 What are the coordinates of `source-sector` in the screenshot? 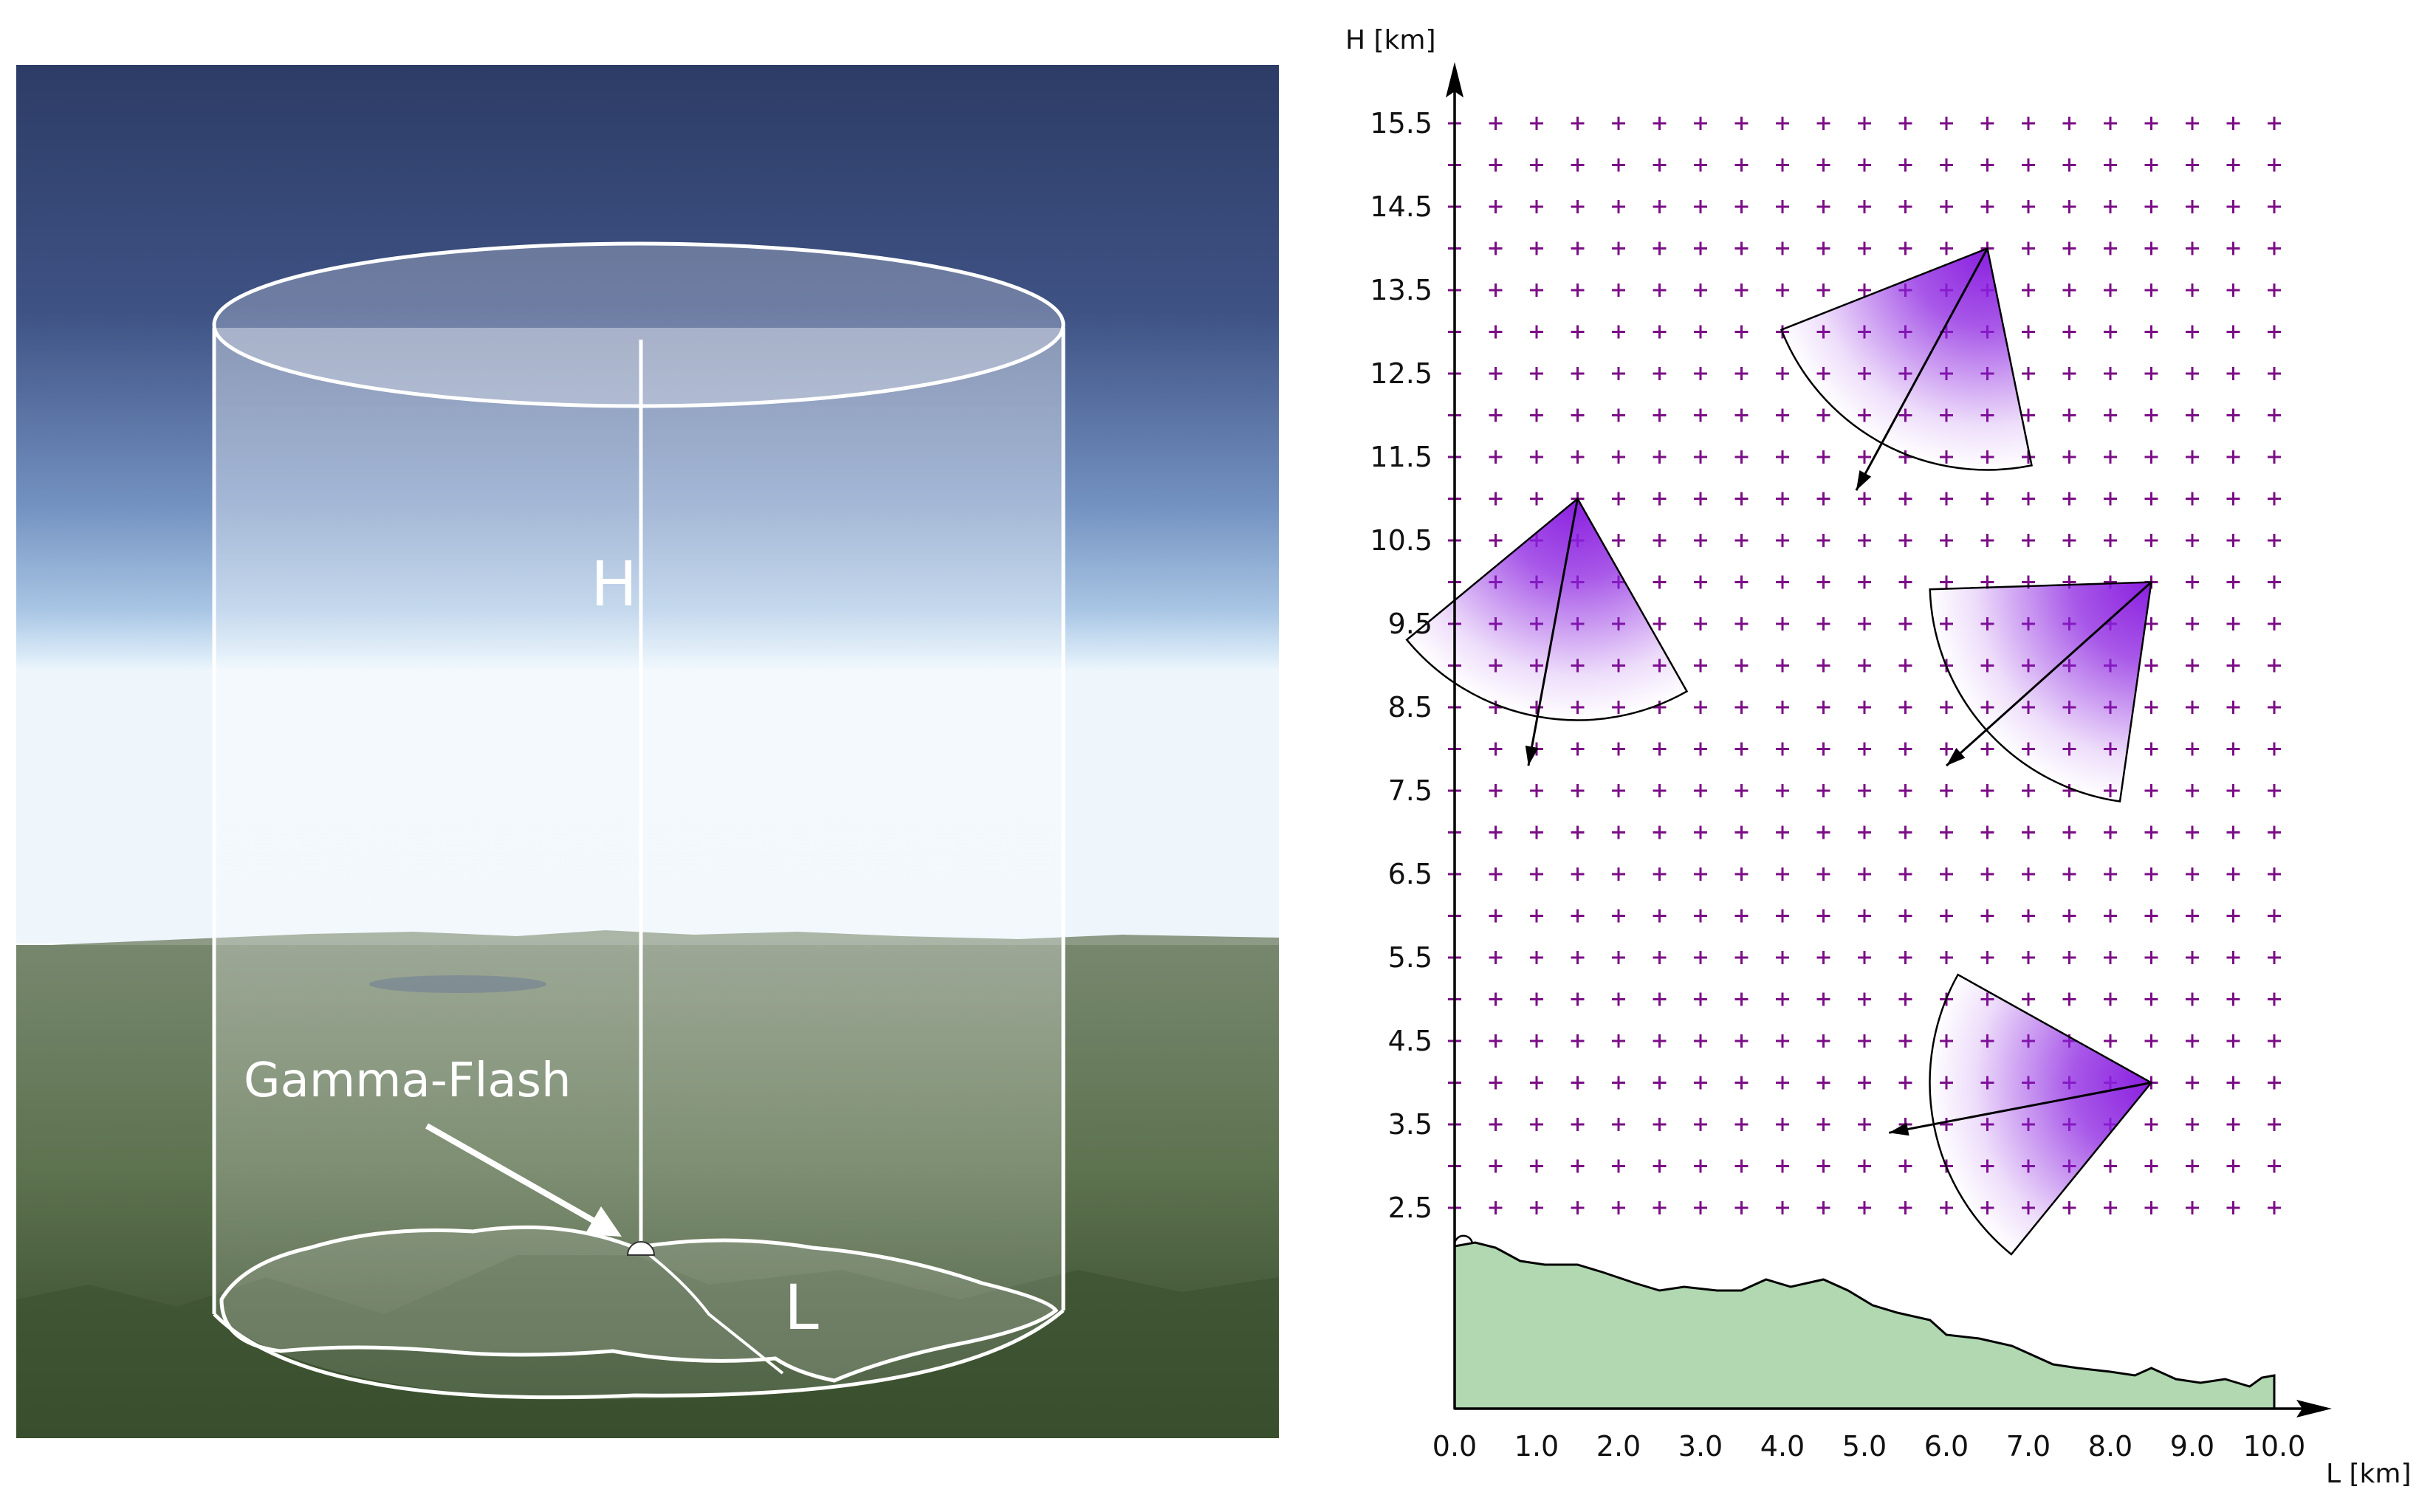 It's located at (1547, 609).